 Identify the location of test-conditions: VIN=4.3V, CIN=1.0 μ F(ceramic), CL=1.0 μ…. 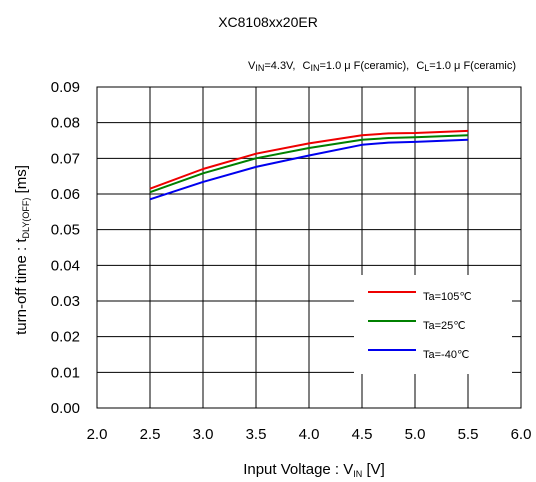
(382, 66).